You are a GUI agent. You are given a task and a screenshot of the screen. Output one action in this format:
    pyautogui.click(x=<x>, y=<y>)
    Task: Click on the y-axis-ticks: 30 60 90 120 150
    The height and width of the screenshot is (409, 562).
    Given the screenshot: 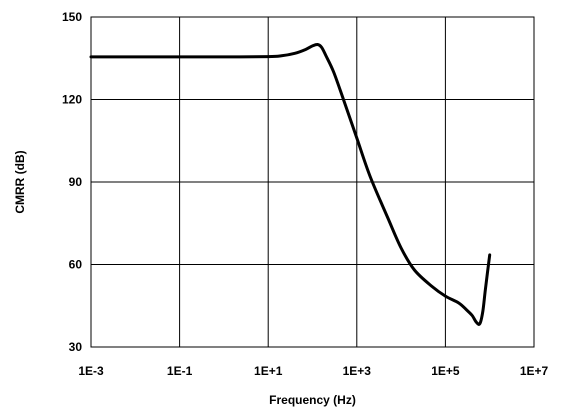 What is the action you would take?
    pyautogui.click(x=72, y=182)
    